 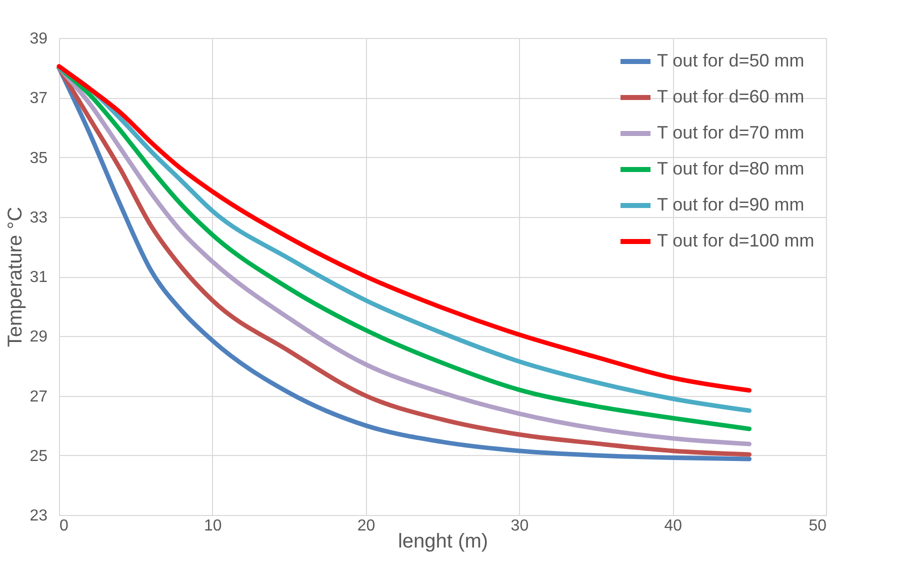 What do you see at coordinates (39, 277) in the screenshot?
I see `y-tick-label: 31` at bounding box center [39, 277].